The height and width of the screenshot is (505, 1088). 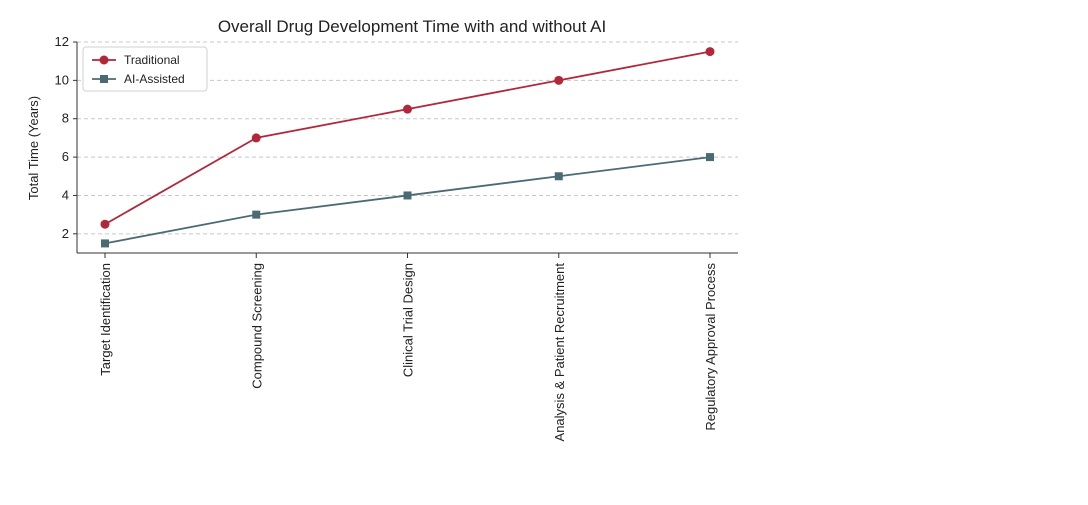 What do you see at coordinates (559, 352) in the screenshot?
I see `x-tick-label: Analysis & Patient Recruitment` at bounding box center [559, 352].